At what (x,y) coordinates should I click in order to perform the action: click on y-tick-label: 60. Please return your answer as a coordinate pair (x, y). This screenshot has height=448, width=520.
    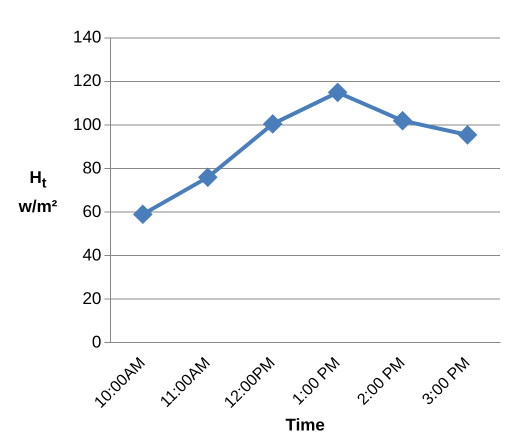
    Looking at the image, I should click on (92, 211).